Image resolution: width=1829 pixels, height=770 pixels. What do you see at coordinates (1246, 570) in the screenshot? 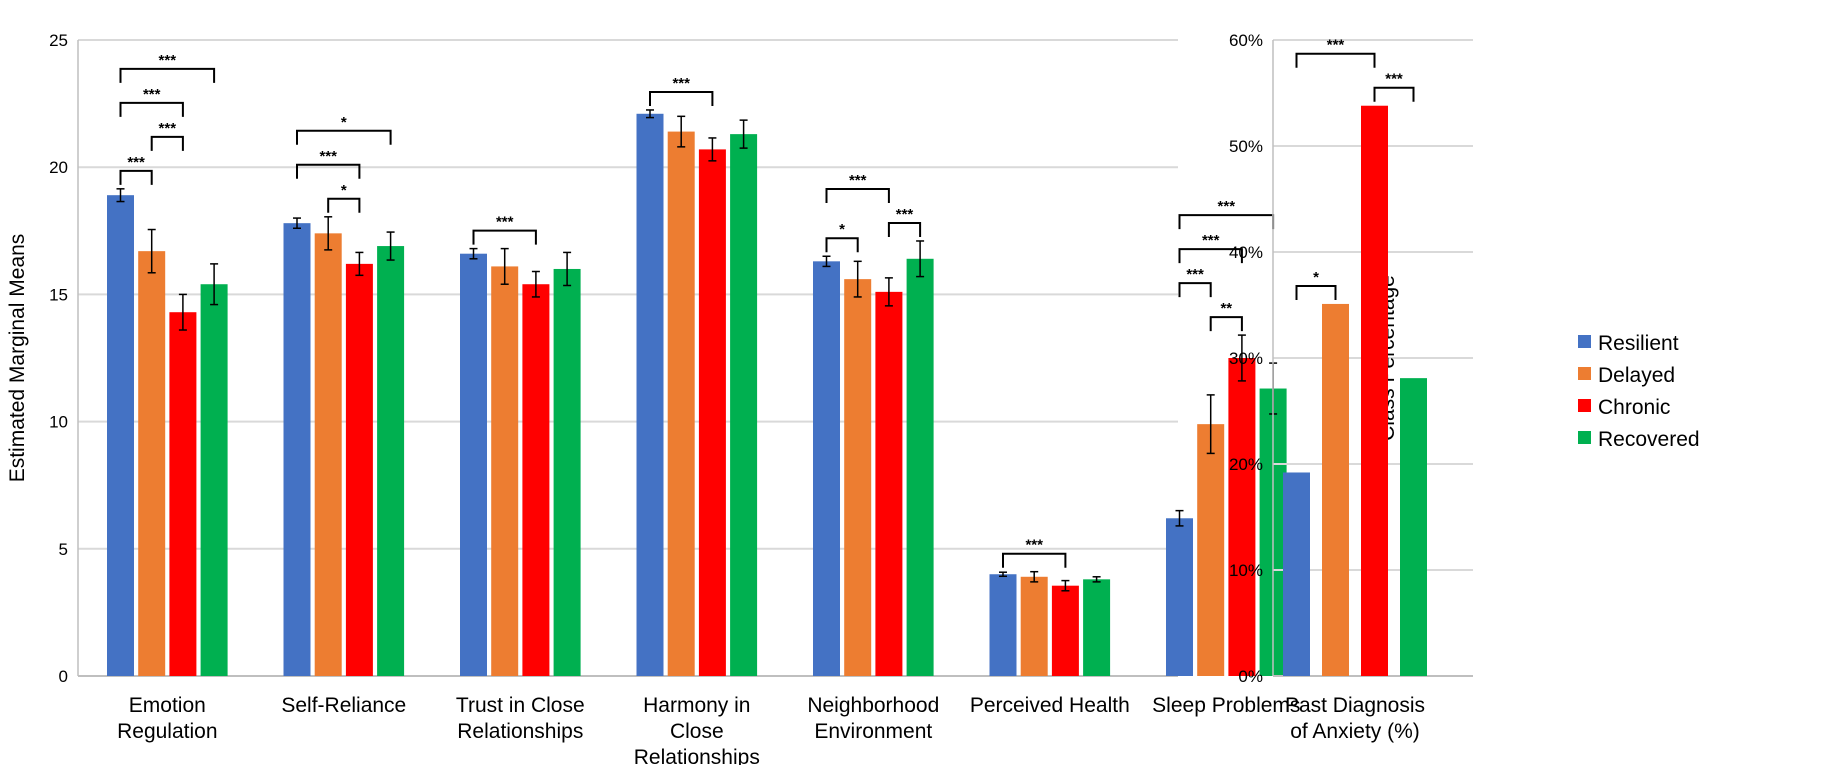
I see `y-tick-label: 10%` at bounding box center [1246, 570].